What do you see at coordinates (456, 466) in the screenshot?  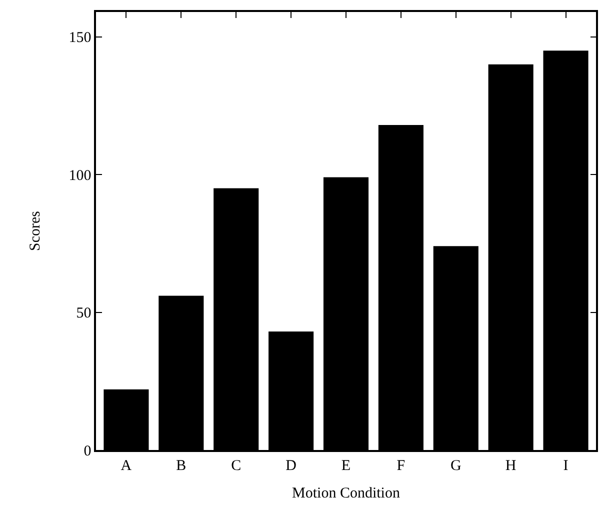 I see `x-tick-label: G` at bounding box center [456, 466].